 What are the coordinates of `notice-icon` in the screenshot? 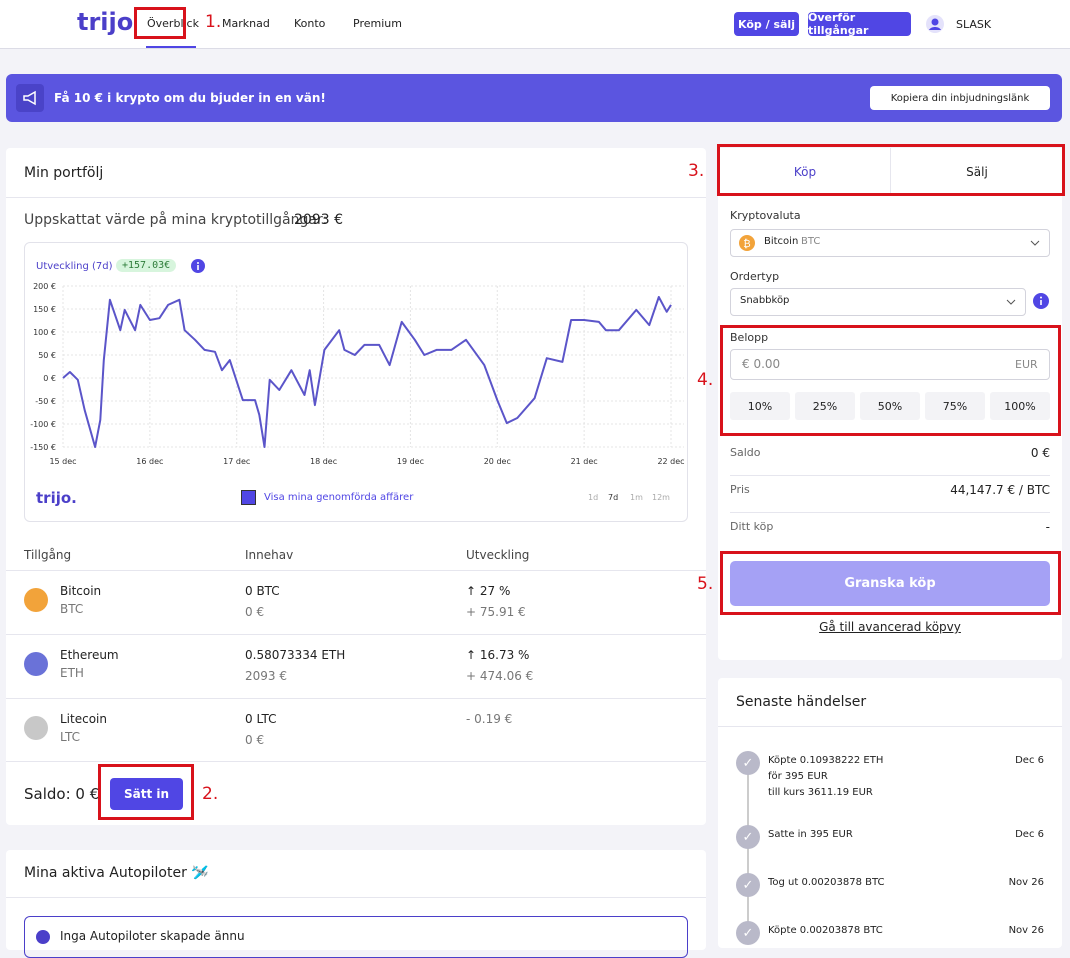 It's located at (43, 937).